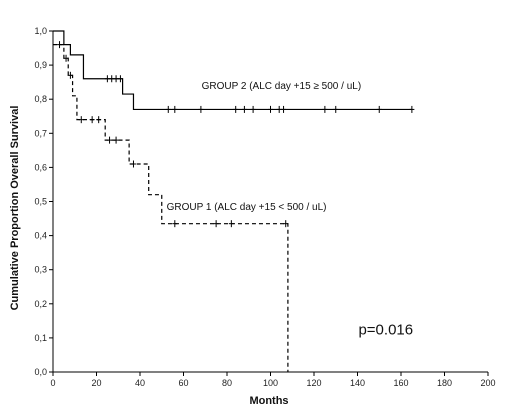 The width and height of the screenshot is (520, 414). What do you see at coordinates (183, 383) in the screenshot?
I see `x-tick-label: 60` at bounding box center [183, 383].